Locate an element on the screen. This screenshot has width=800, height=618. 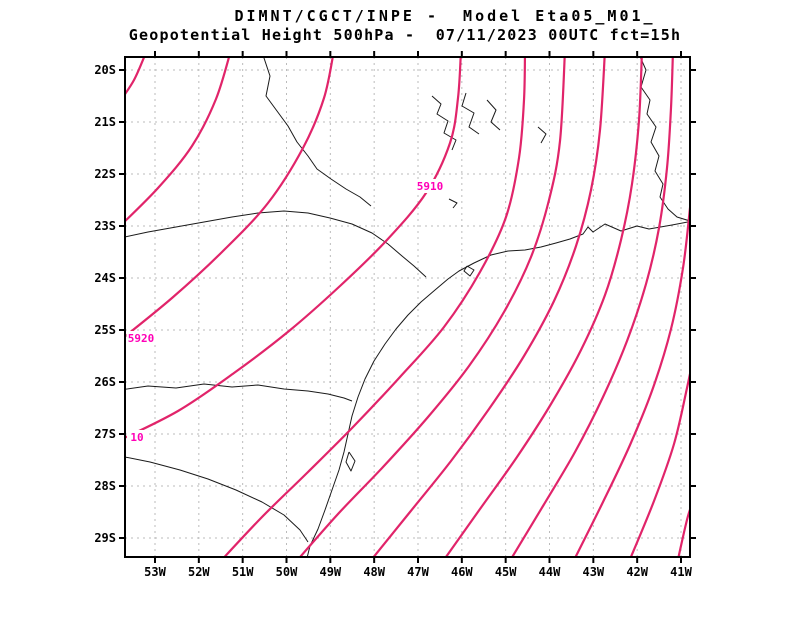
contour-label-text: 10 is located at coordinates (136, 437).